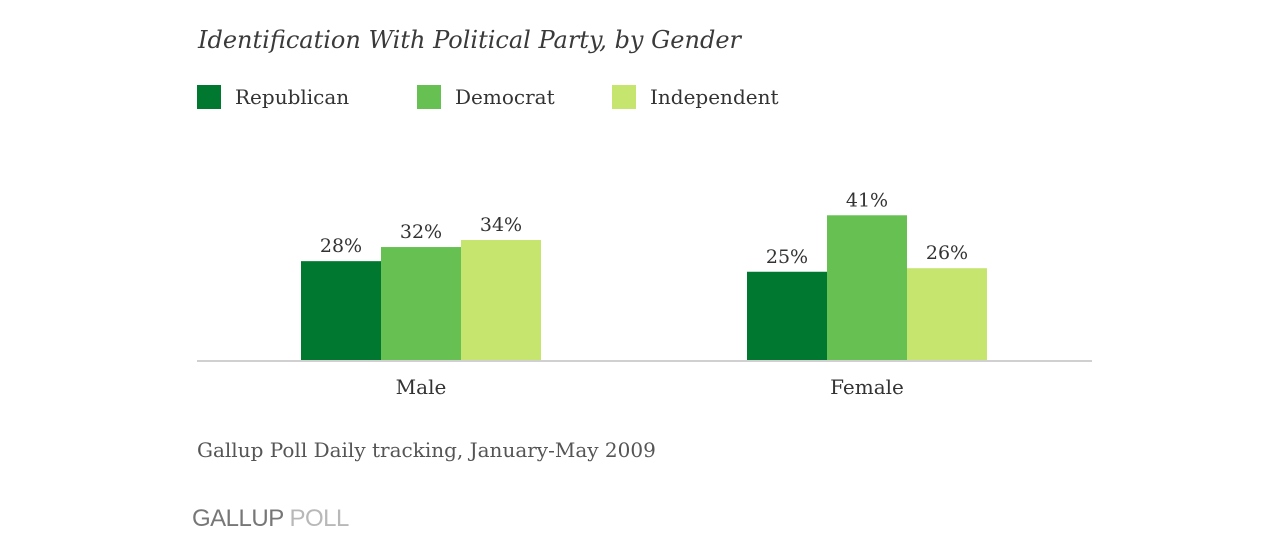 The image size is (1286, 558). What do you see at coordinates (947, 253) in the screenshot?
I see `data-label-independent-female: 26%` at bounding box center [947, 253].